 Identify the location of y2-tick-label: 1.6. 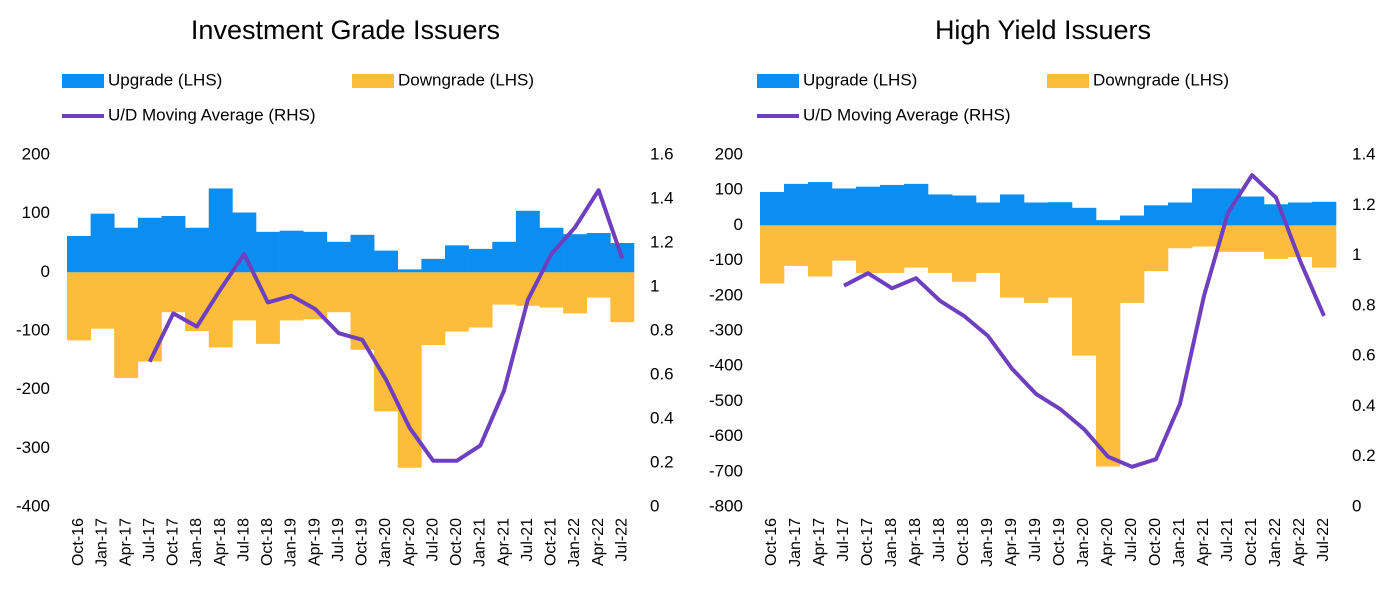
(662, 153).